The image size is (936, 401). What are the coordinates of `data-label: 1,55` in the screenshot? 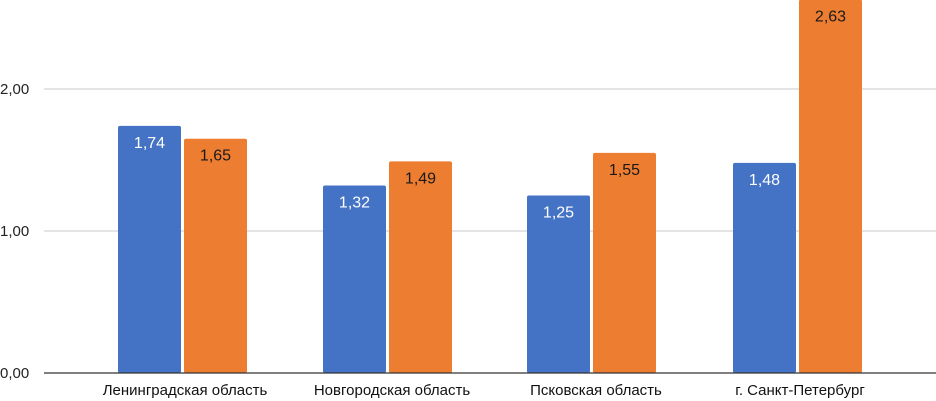 It's located at (624, 170).